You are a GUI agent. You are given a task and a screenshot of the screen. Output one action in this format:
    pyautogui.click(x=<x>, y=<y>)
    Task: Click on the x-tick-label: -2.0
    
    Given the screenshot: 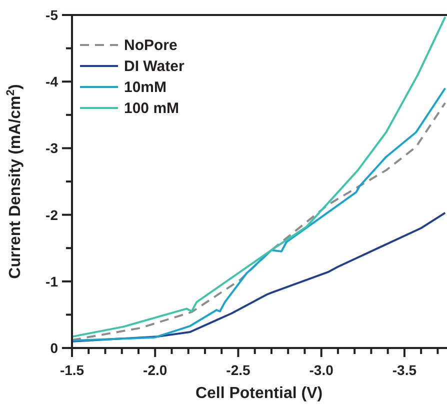 What is the action you would take?
    pyautogui.click(x=155, y=370)
    